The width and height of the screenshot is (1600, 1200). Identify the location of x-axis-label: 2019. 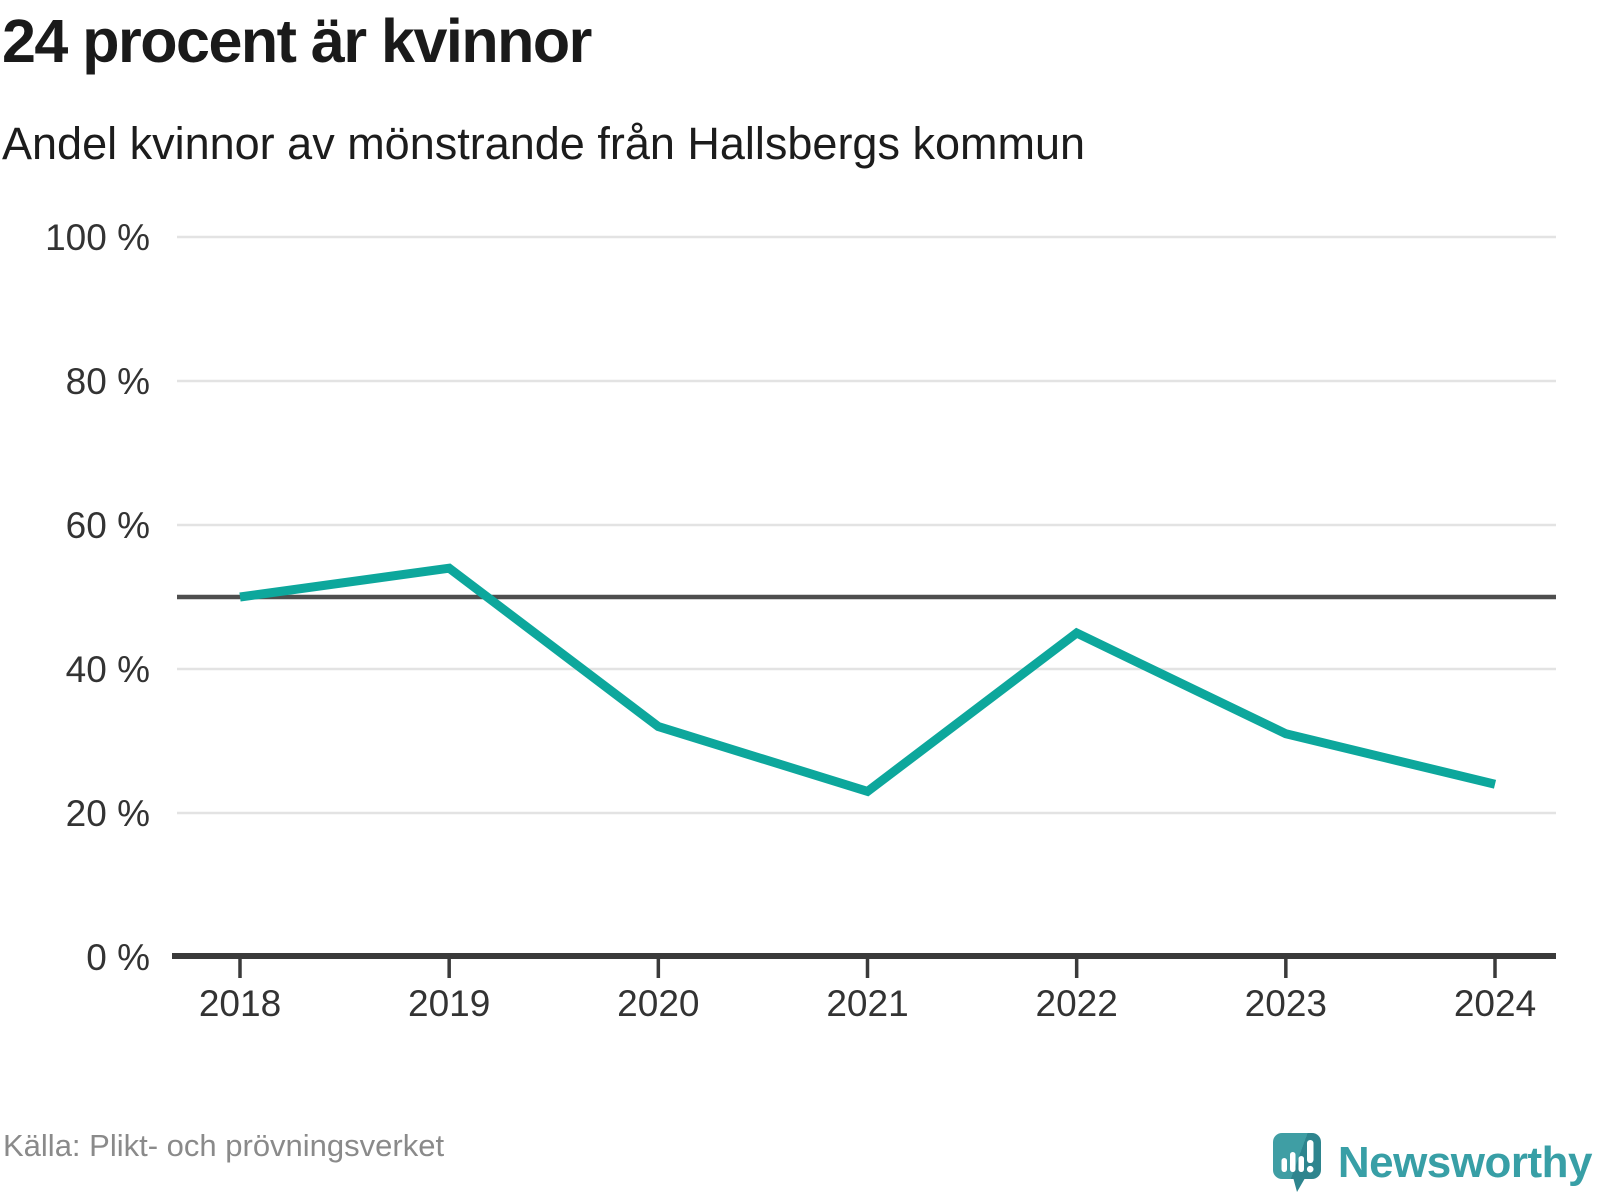
(449, 1003).